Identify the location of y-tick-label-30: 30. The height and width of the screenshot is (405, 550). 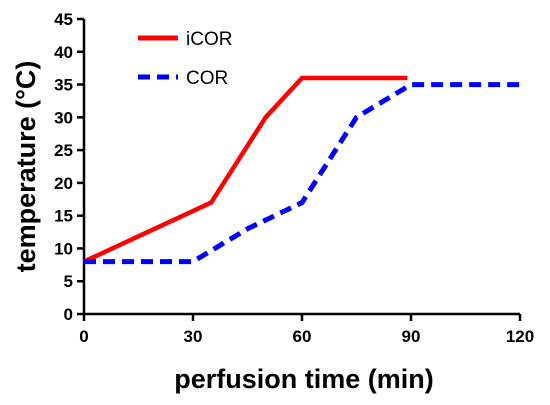
(63, 117).